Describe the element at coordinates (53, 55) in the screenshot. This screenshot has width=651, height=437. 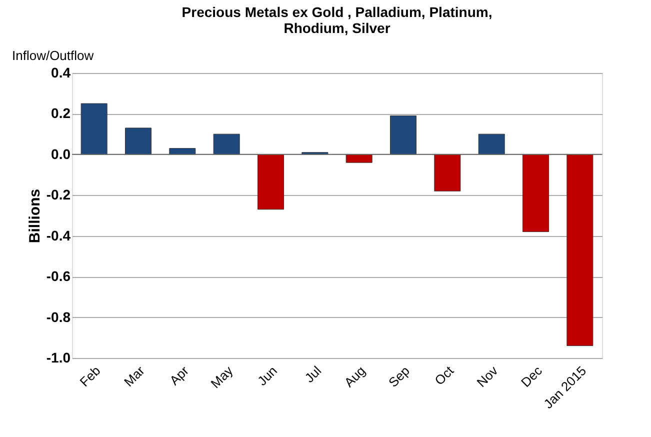
I see `chart-subtitle: Inflow/Outflow` at that location.